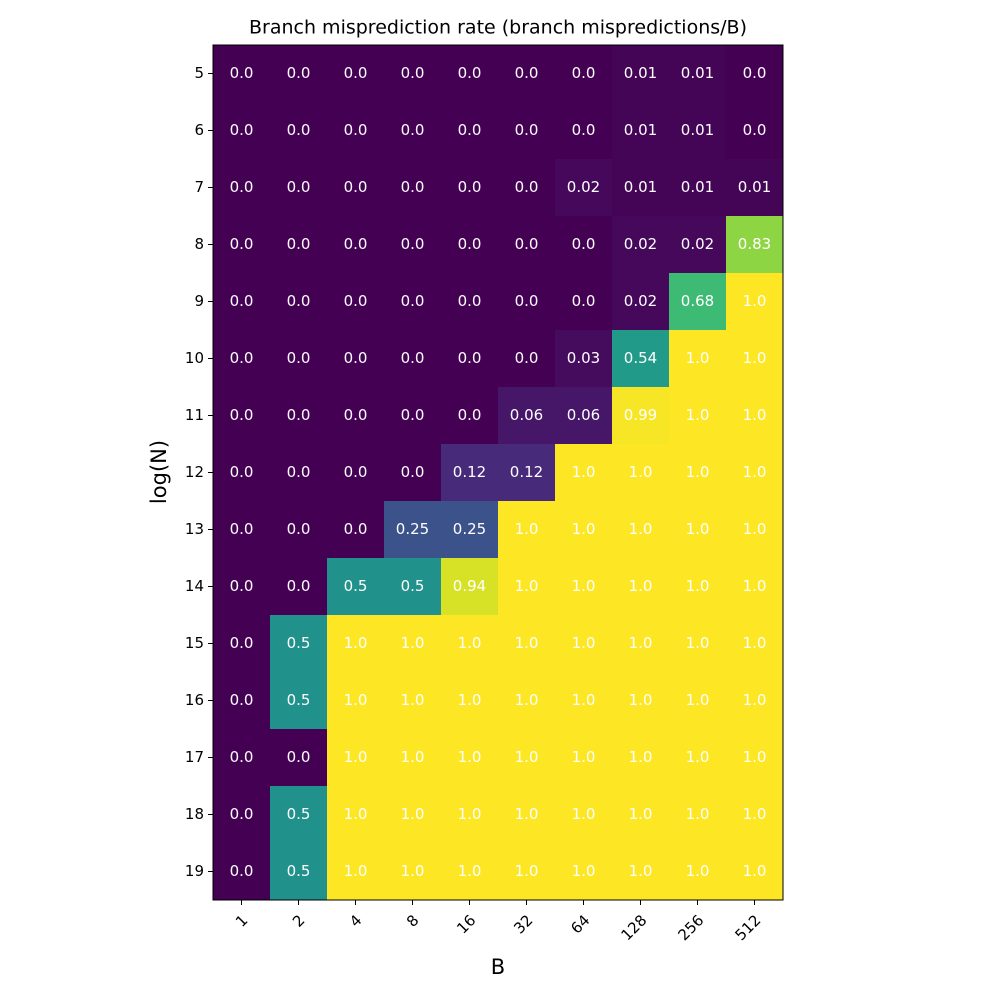  Describe the element at coordinates (194, 415) in the screenshot. I see `y-tick-label: 11` at that location.